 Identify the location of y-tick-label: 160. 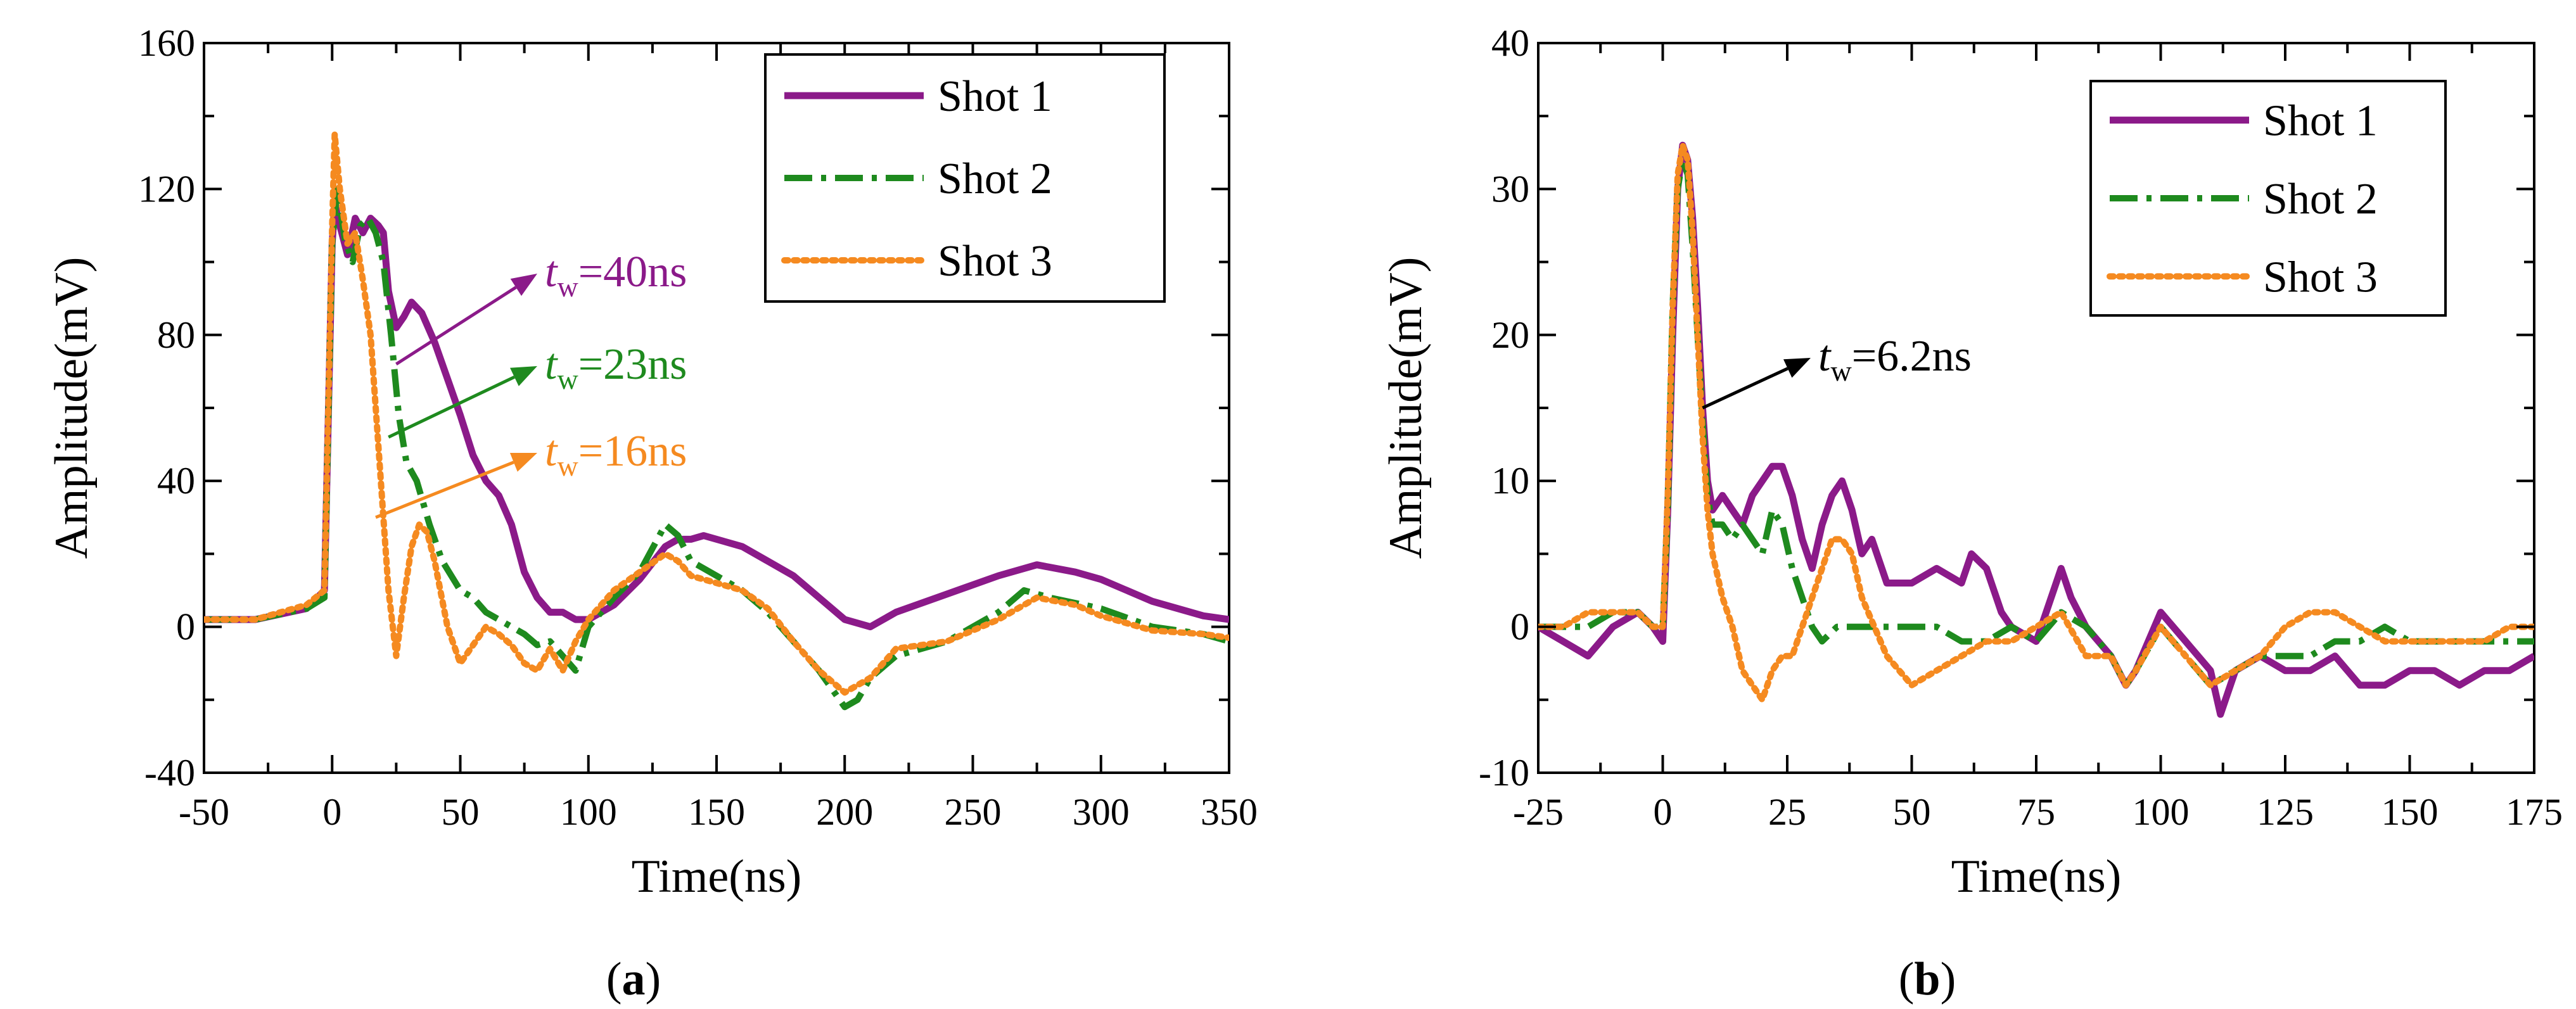
(167, 43).